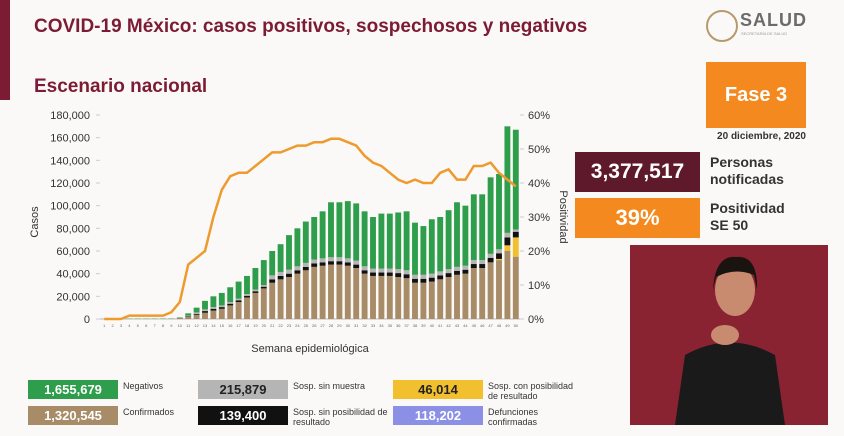 The image size is (844, 436). What do you see at coordinates (339, 325) in the screenshot?
I see `x-tick-label: 29` at bounding box center [339, 325].